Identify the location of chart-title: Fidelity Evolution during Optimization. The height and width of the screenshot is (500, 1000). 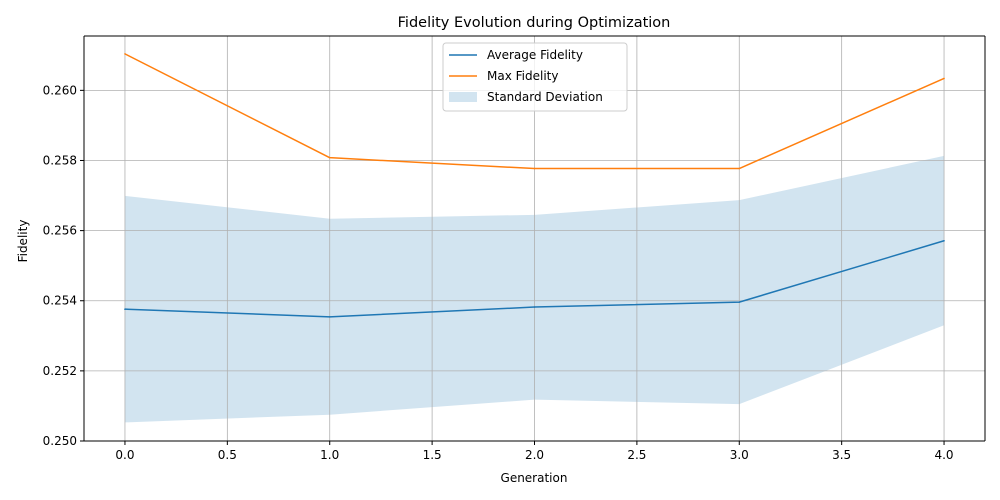
(534, 23).